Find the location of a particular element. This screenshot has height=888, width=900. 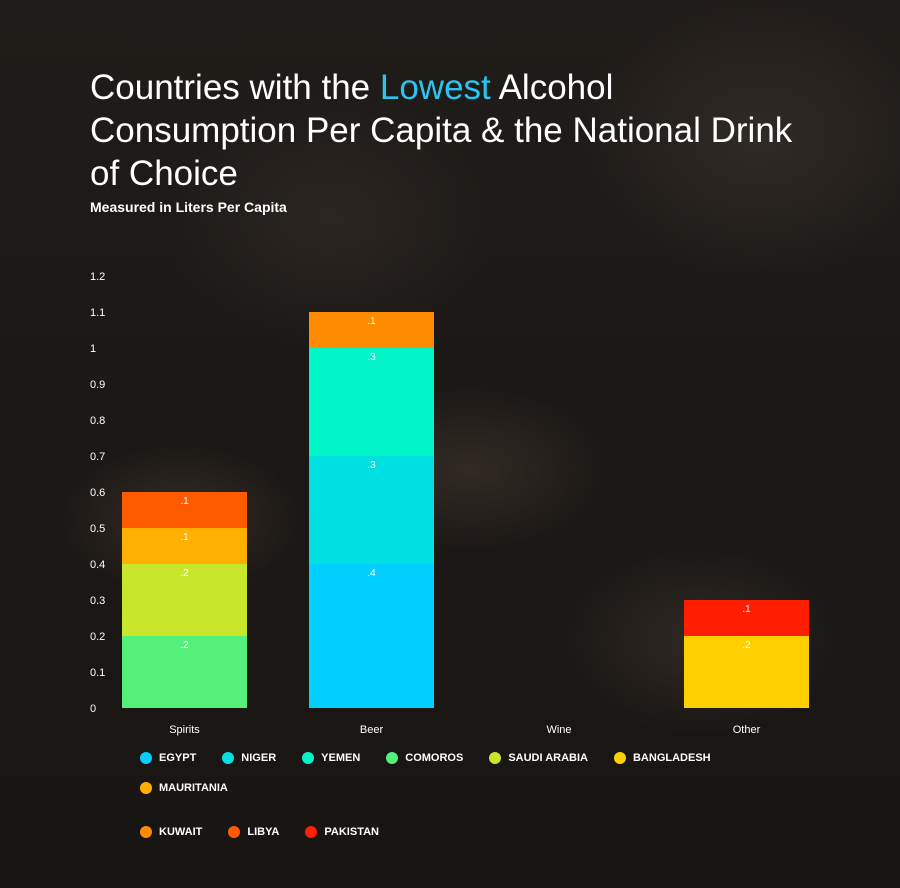

legend-label: YEMEN is located at coordinates (341, 758).